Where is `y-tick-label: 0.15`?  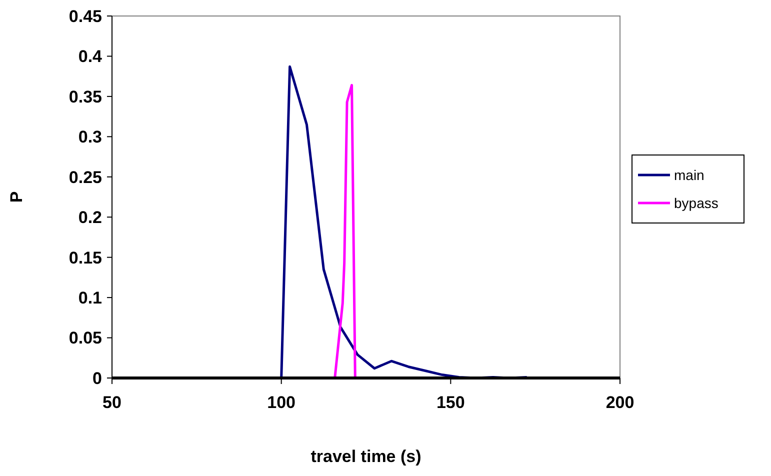
y-tick-label: 0.15 is located at coordinates (85, 258).